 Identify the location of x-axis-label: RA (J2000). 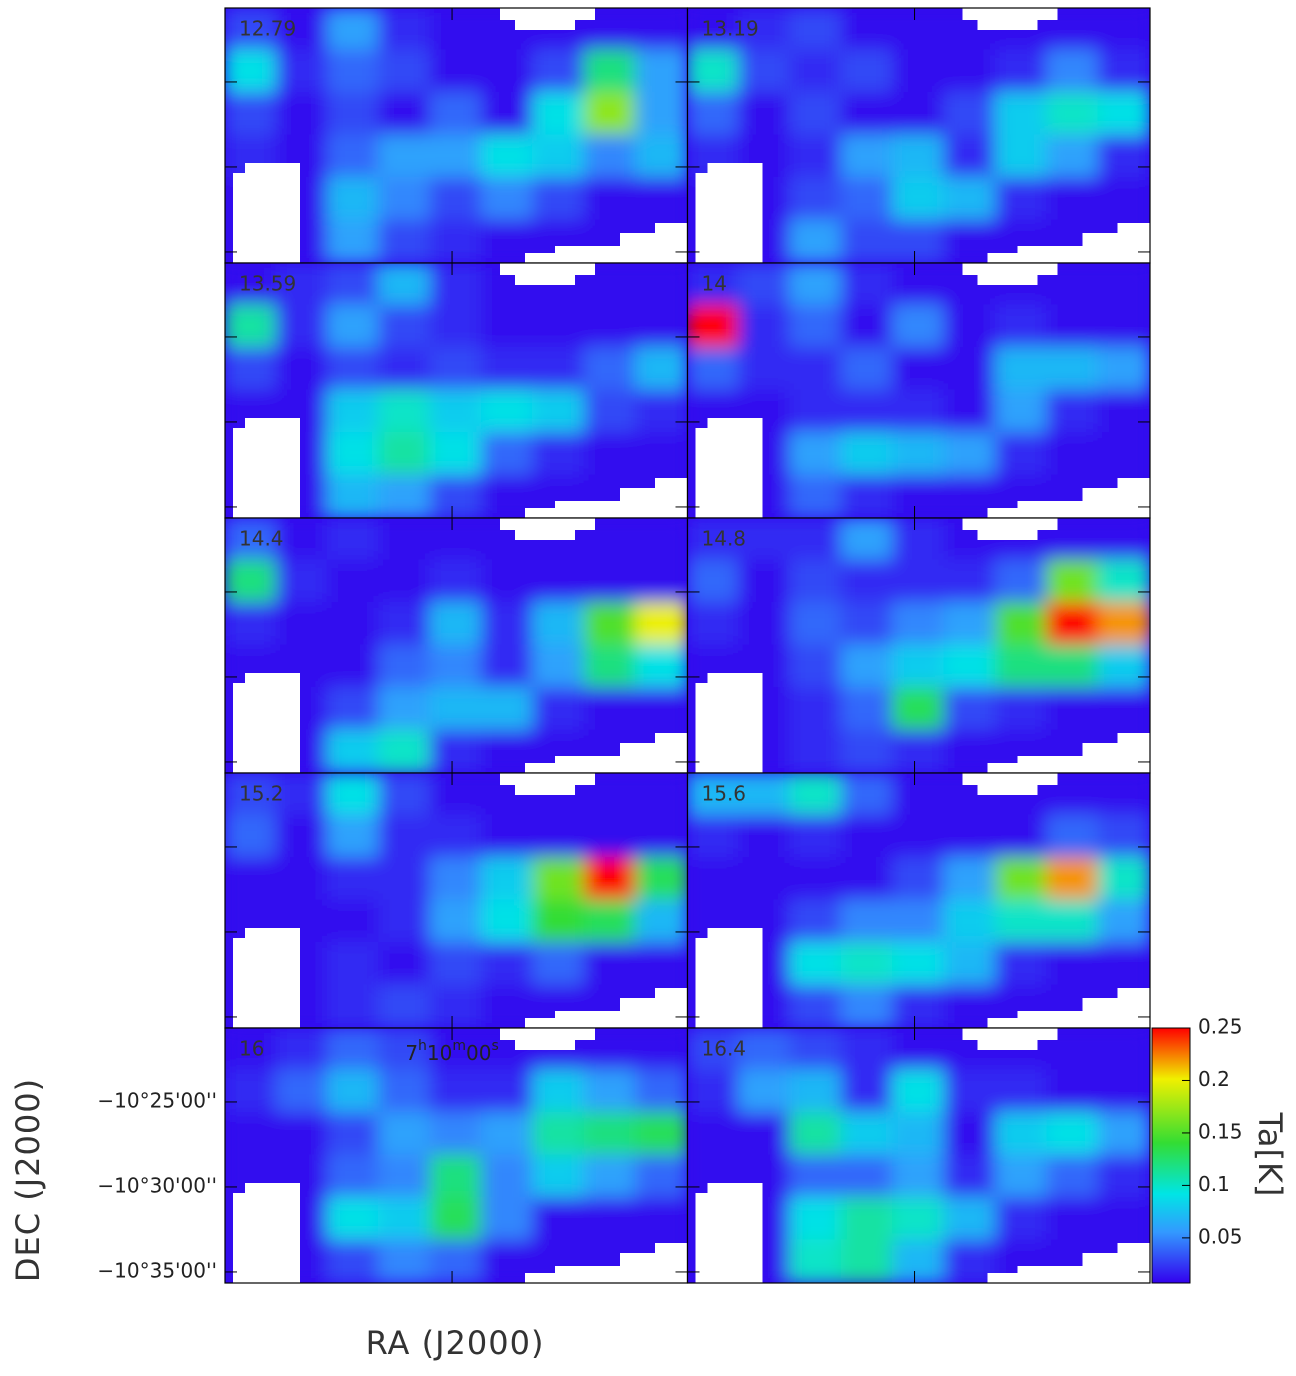
(455, 1343).